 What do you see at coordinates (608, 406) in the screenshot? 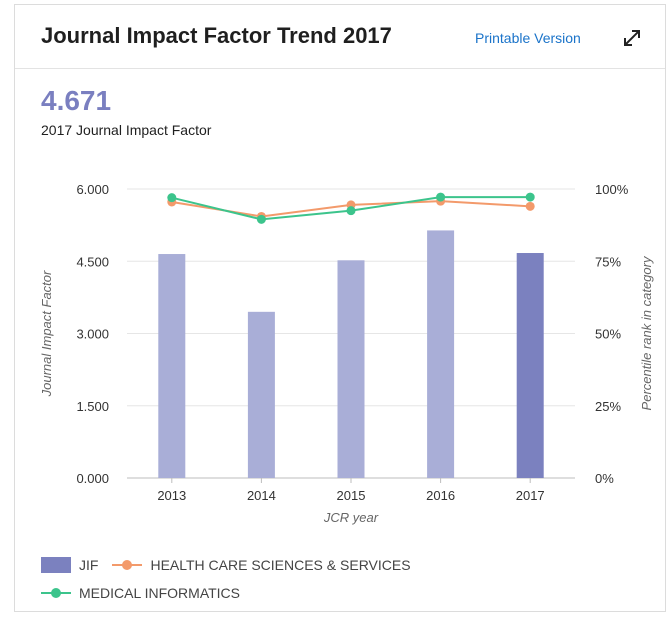
I see `y2-tick-label: 25%` at bounding box center [608, 406].